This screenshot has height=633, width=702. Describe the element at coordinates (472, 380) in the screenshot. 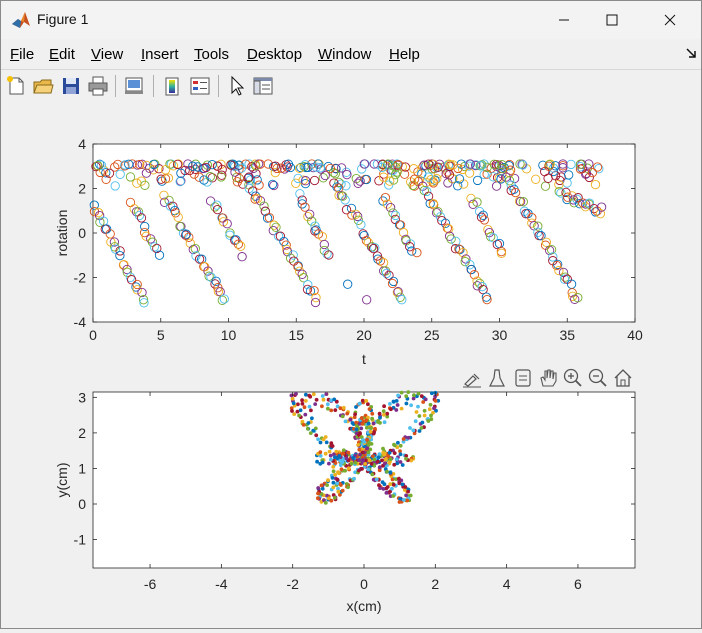

I see `brush-data-icon` at that location.